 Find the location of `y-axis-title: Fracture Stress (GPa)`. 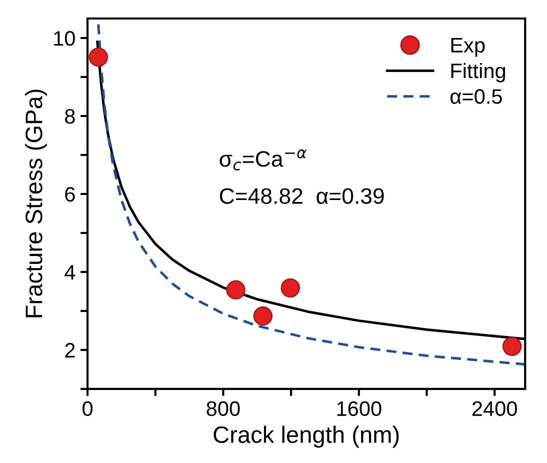

y-axis-title: Fracture Stress (GPa) is located at coordinates (35, 204).